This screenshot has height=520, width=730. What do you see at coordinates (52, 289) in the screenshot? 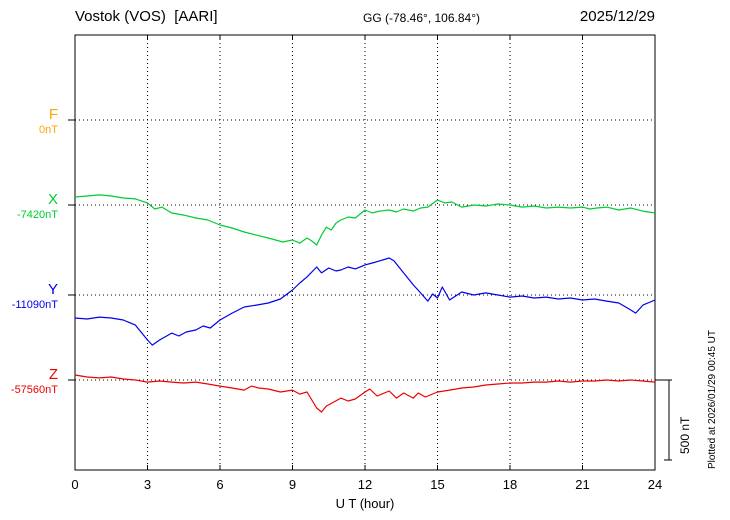
I see `component-label-Y: Y` at bounding box center [52, 289].